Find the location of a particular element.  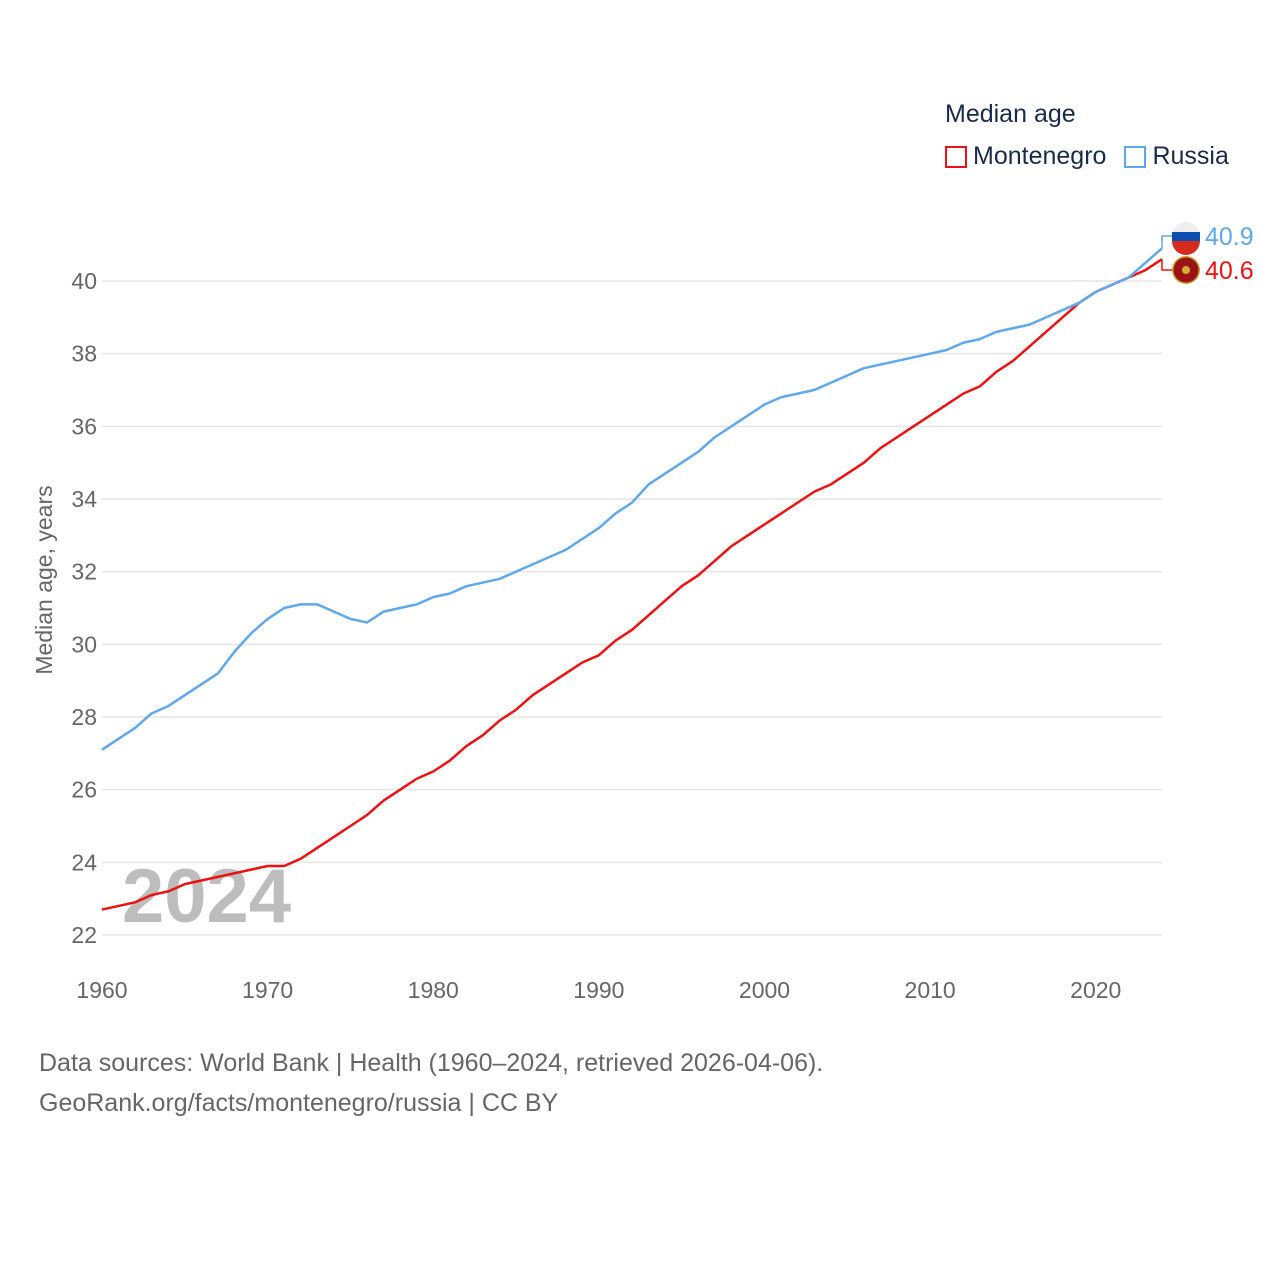

y-tick-label: 32 is located at coordinates (84, 572).